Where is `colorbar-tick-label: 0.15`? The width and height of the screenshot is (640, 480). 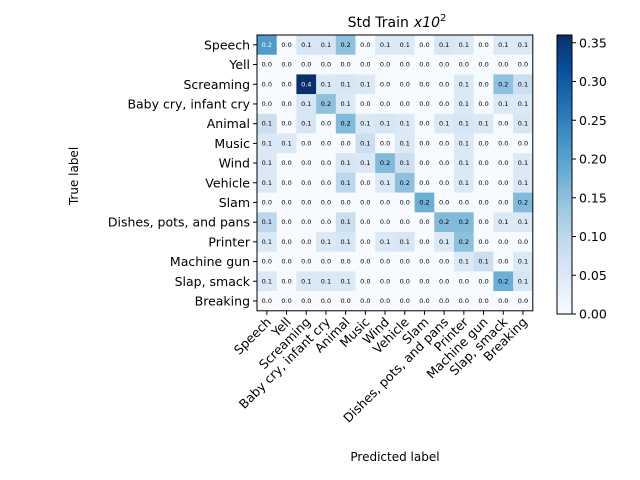
colorbar-tick-label: 0.15 is located at coordinates (593, 197).